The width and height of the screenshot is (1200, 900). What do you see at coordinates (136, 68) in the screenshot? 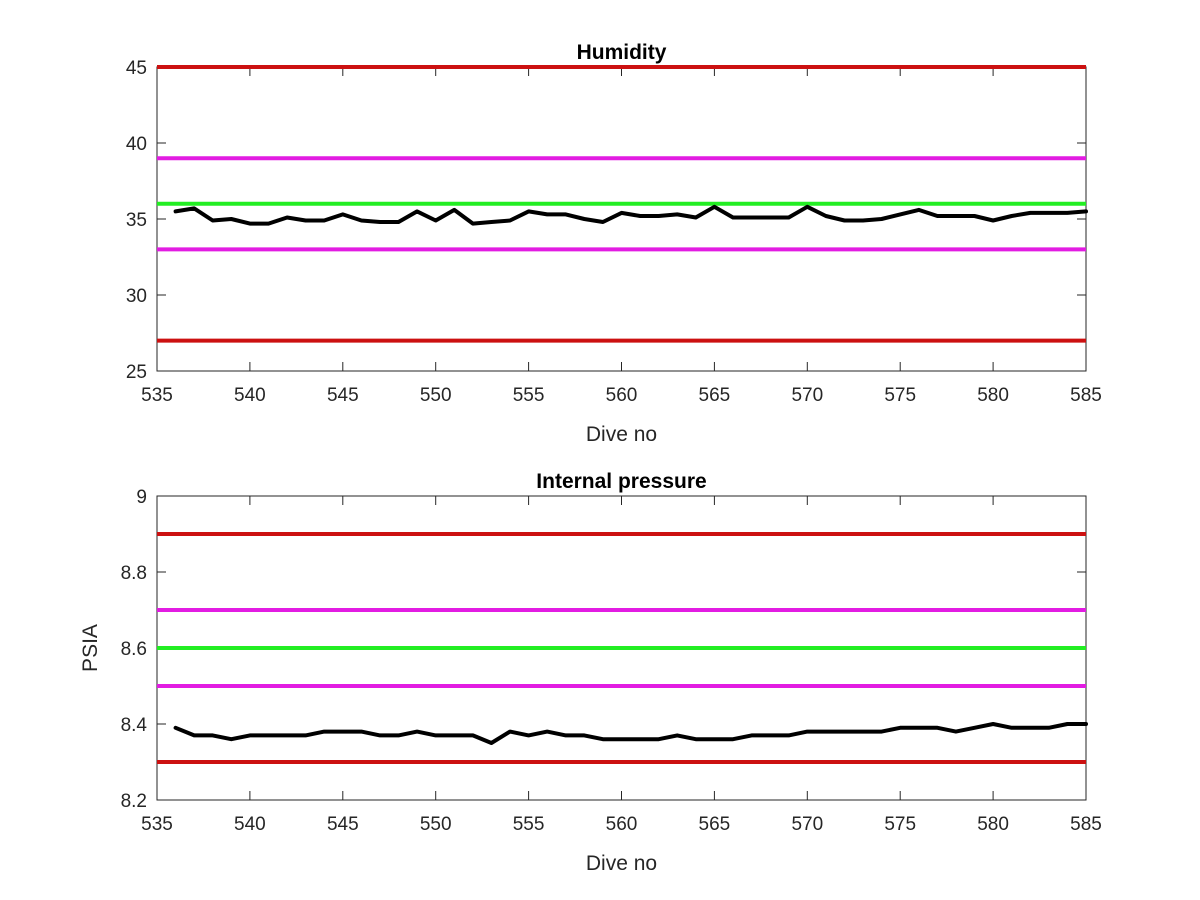
I see `y-tick-label: 45` at bounding box center [136, 68].